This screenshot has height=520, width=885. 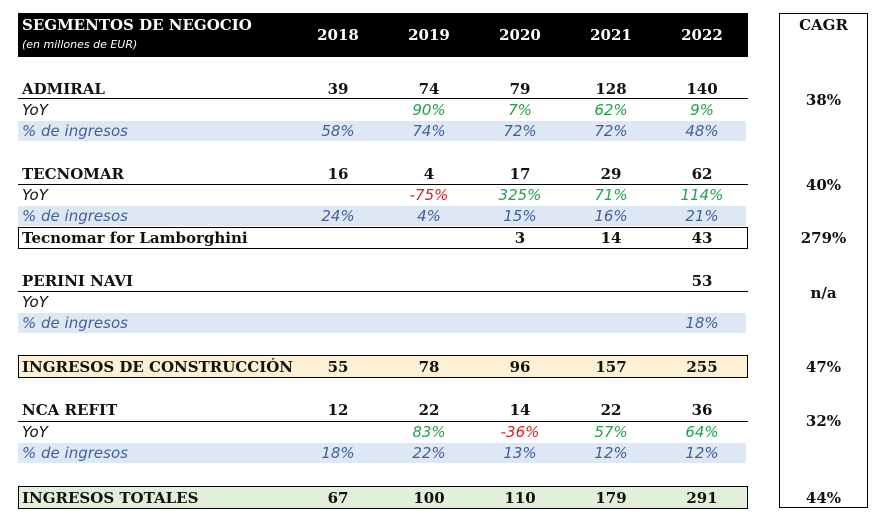 What do you see at coordinates (702, 323) in the screenshot?
I see `perini-share-2022: 18%` at bounding box center [702, 323].